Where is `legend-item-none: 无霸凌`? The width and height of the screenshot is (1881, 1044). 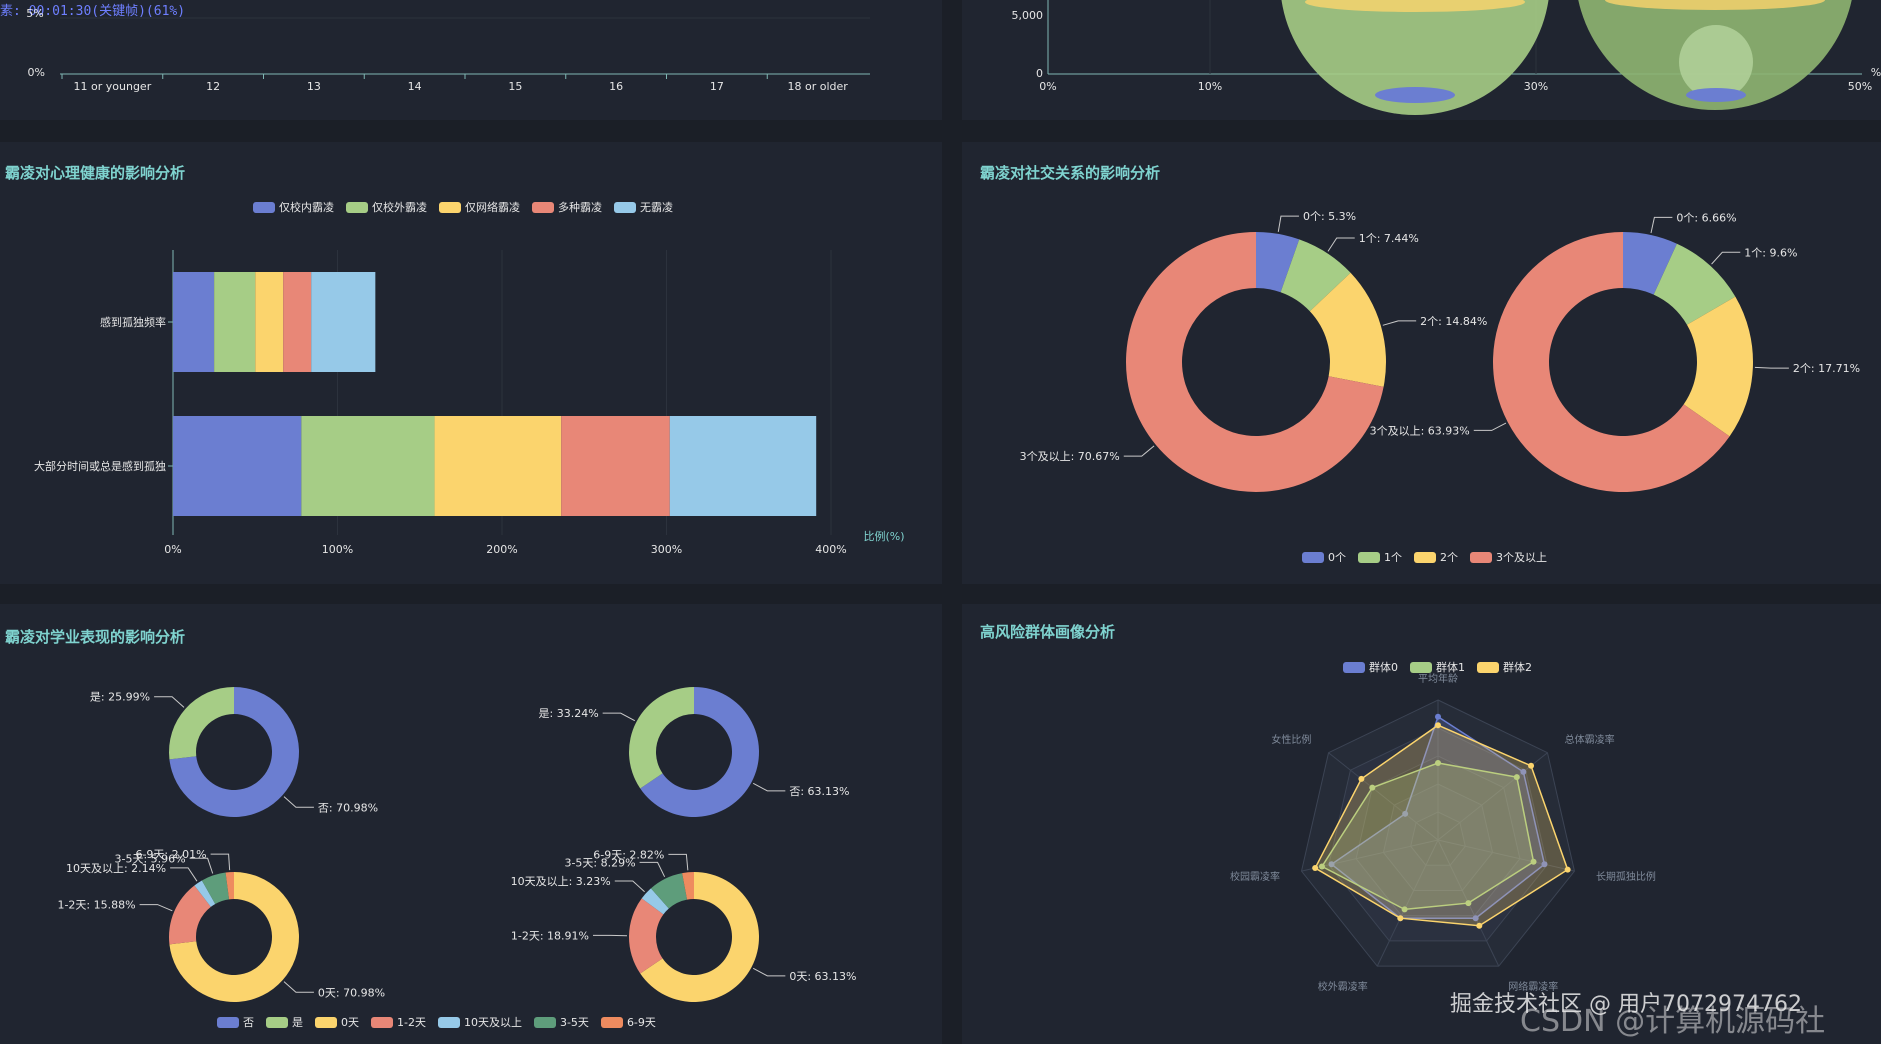 legend-item-none: 无霸凌 is located at coordinates (643, 207).